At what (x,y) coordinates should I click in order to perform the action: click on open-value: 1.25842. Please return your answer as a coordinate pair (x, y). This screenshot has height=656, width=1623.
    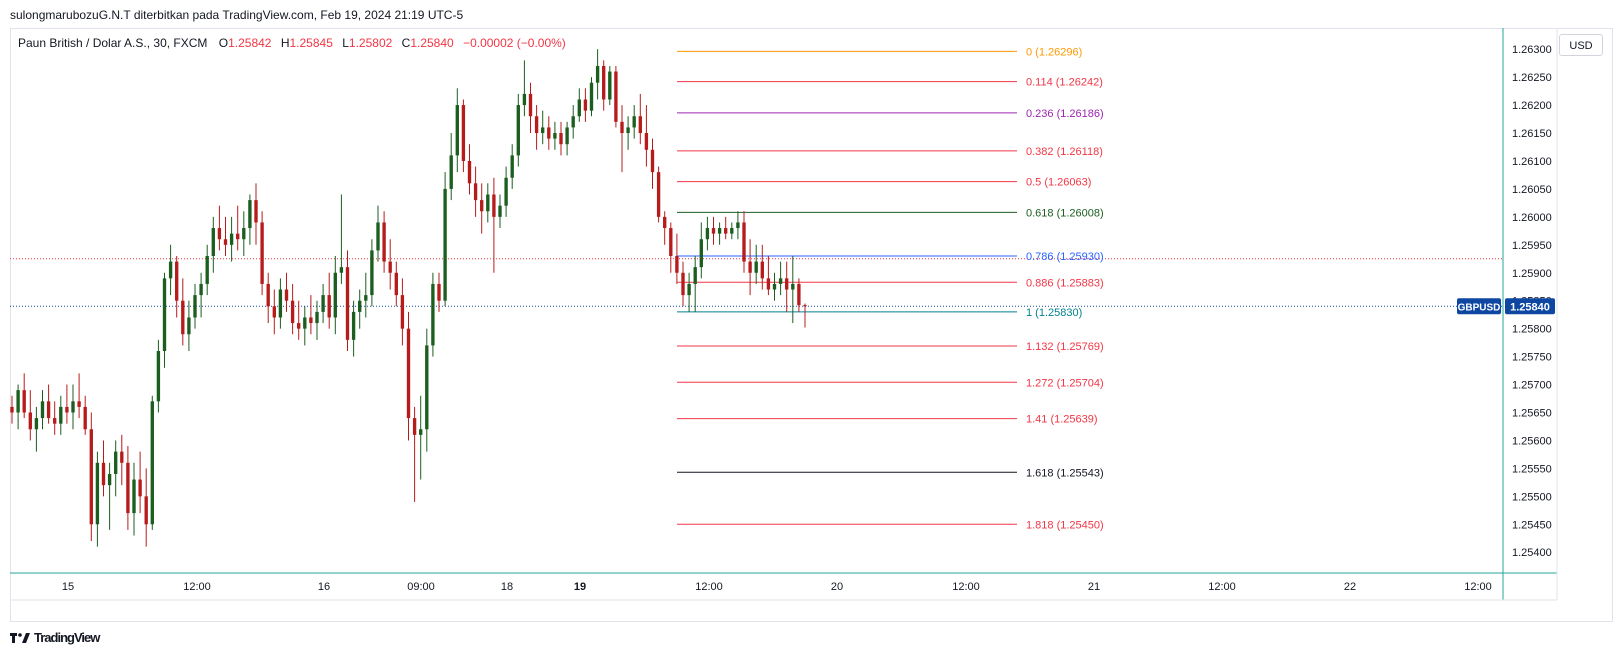
    Looking at the image, I should click on (250, 43).